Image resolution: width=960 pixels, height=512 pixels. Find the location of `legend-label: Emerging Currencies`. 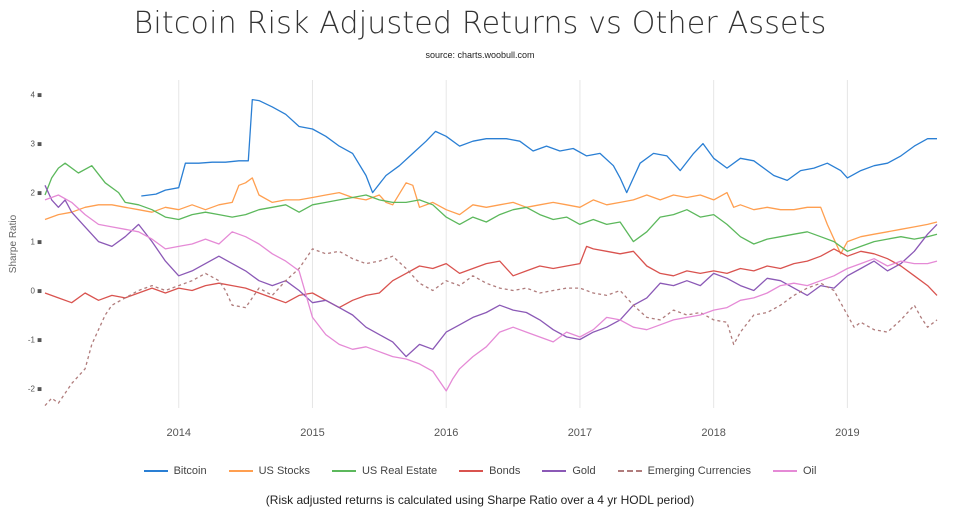

legend-label: Emerging Currencies is located at coordinates (699, 471).